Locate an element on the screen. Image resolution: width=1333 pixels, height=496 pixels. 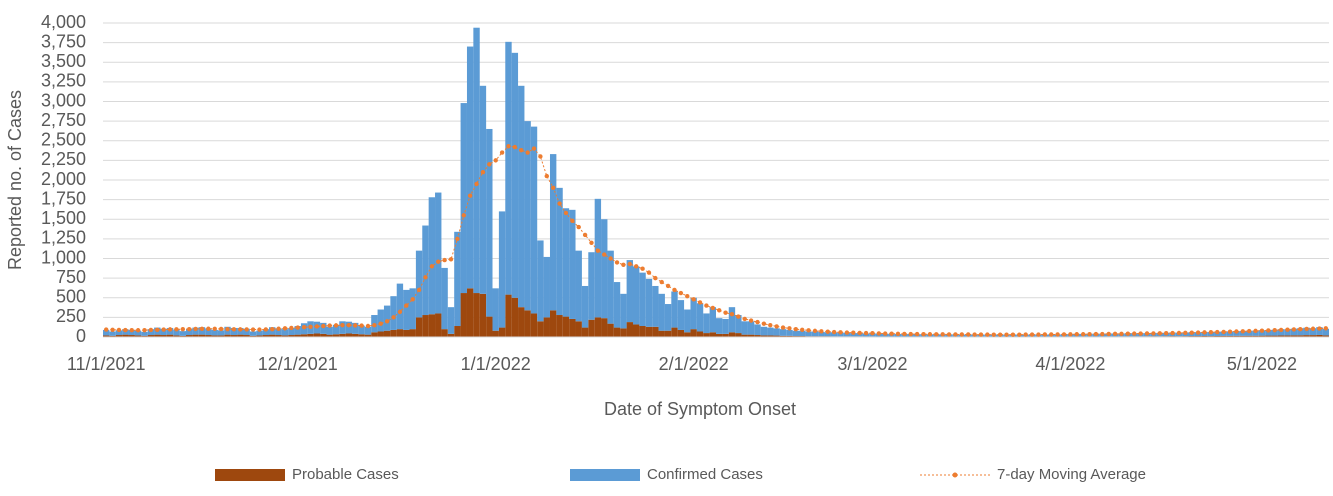
x-tick-label: 2/1/2022 is located at coordinates (694, 364).